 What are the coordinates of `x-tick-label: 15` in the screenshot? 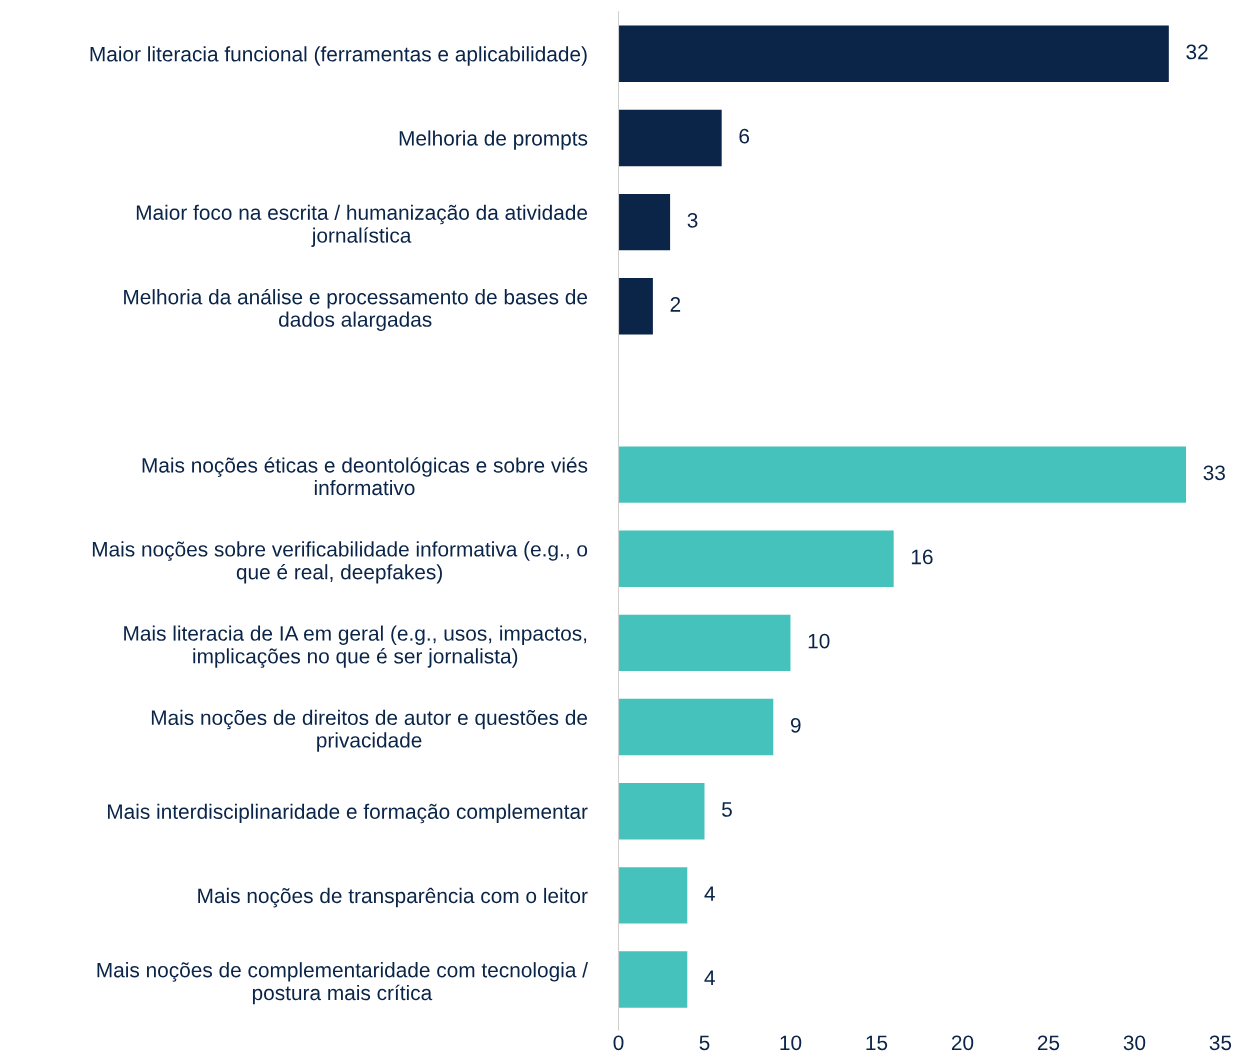 It's located at (877, 1043).